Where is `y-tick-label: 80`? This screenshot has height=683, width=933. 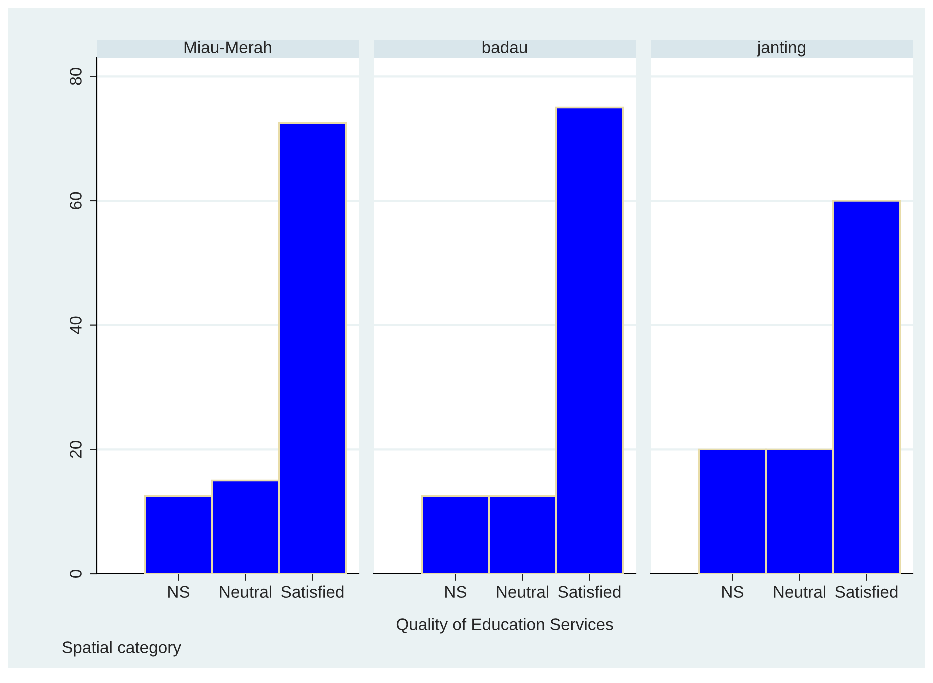 y-tick-label: 80 is located at coordinates (76, 77).